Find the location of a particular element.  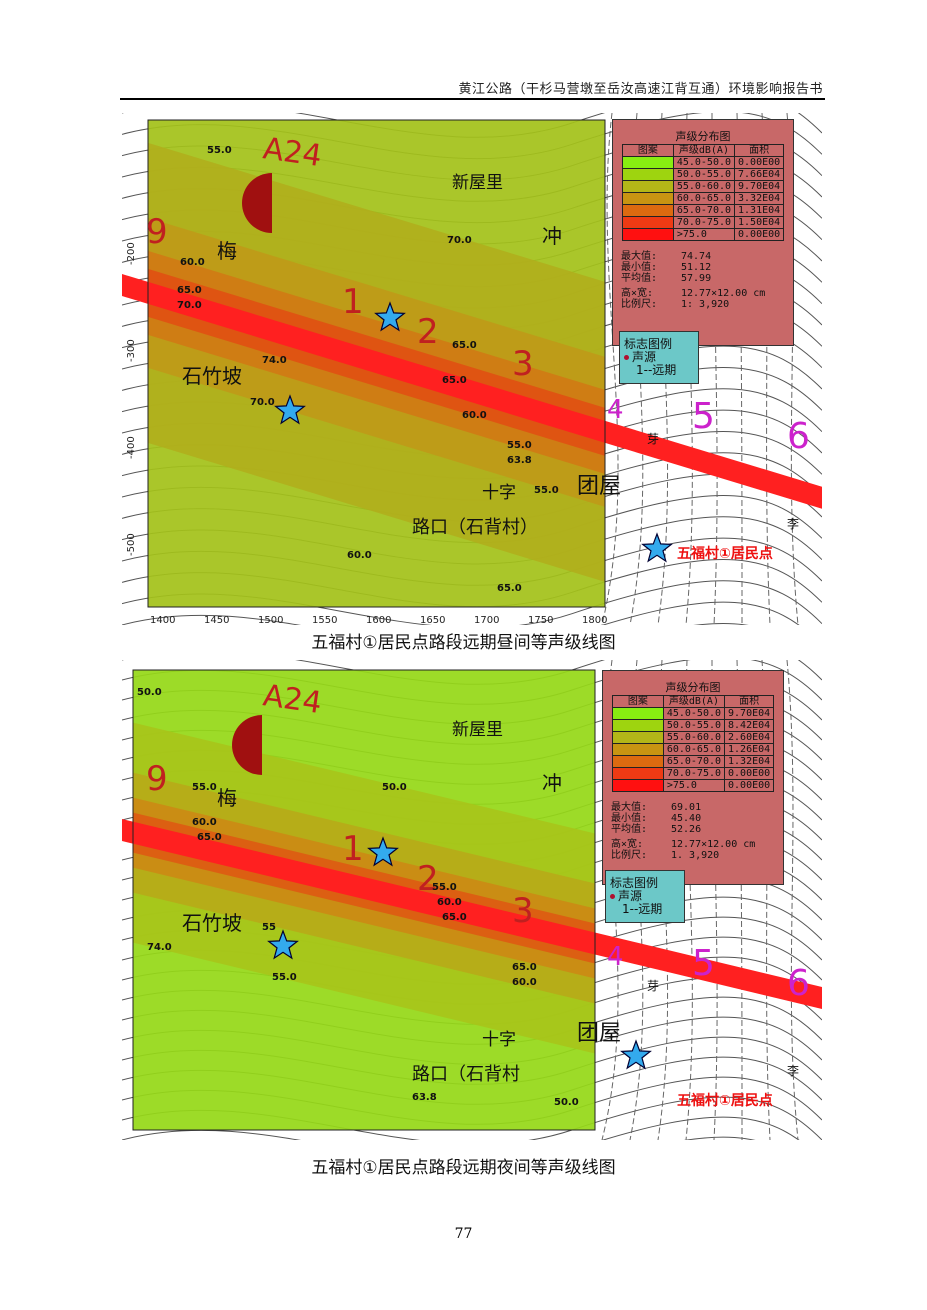

map-label-n4: 4 is located at coordinates (615, 957).